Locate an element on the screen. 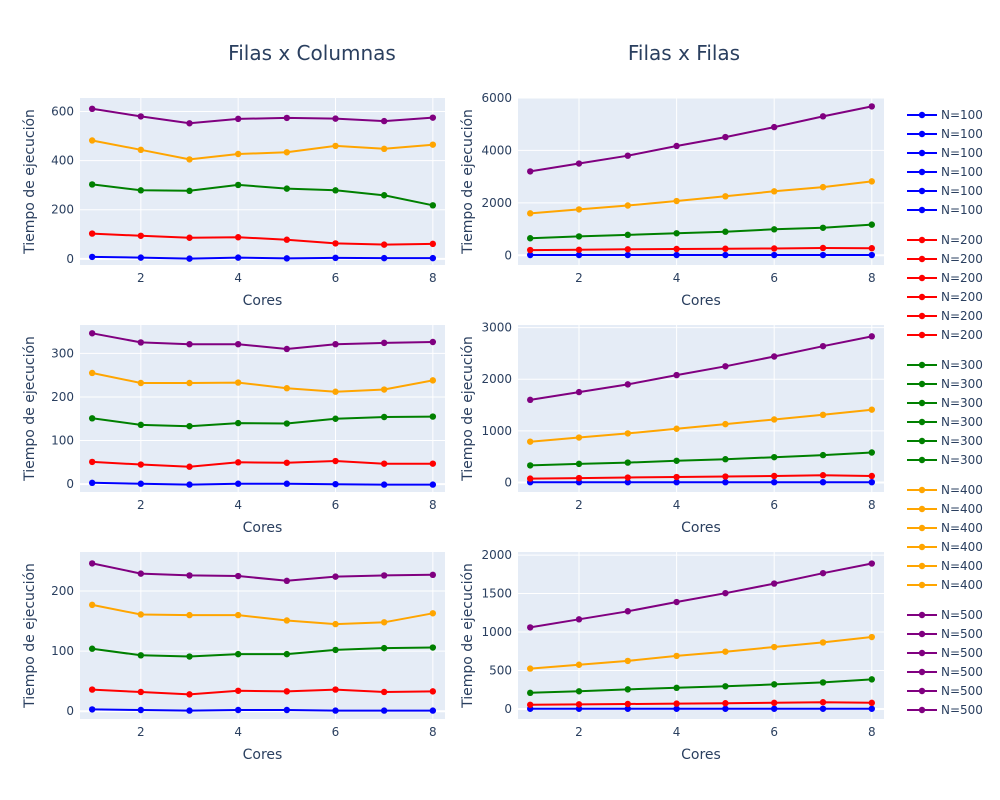 Image resolution: width=1000 pixels, height=800 pixels. y-tick-label: 200 is located at coordinates (62, 591).